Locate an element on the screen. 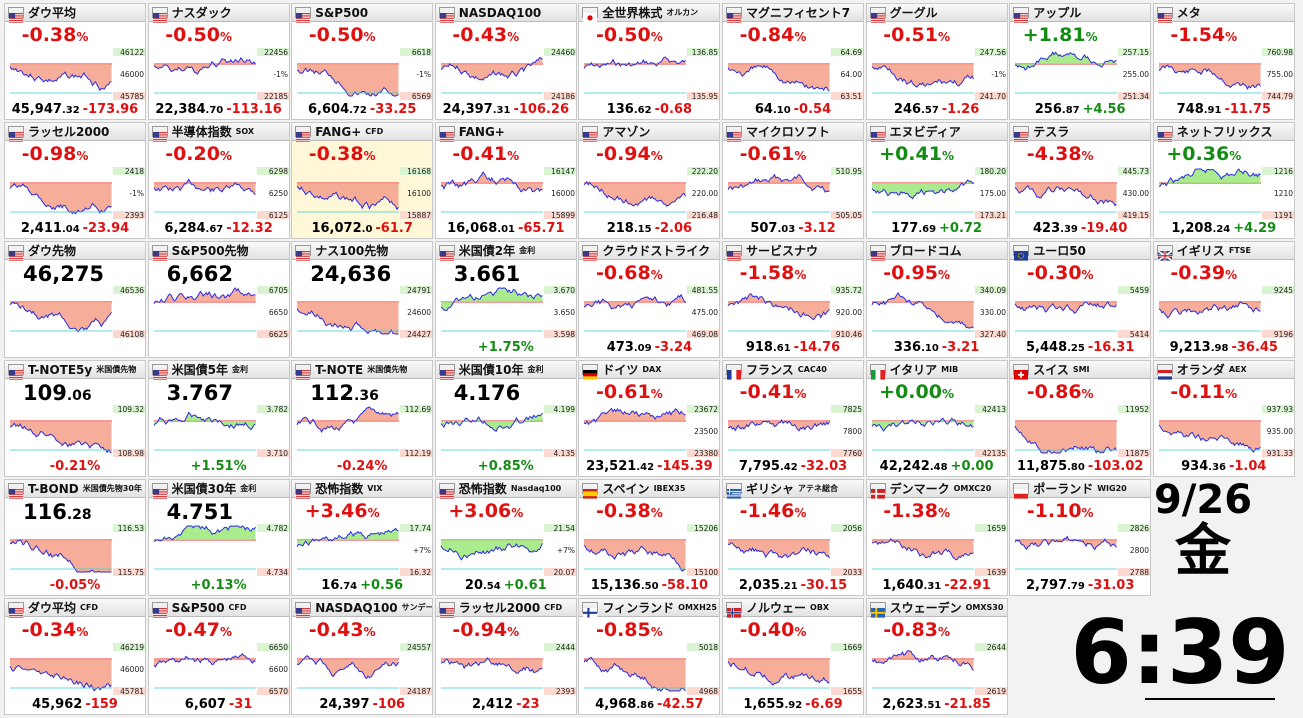  market-tile: ナス100先物 24,636 24791 24600 24427 is located at coordinates (362, 299).